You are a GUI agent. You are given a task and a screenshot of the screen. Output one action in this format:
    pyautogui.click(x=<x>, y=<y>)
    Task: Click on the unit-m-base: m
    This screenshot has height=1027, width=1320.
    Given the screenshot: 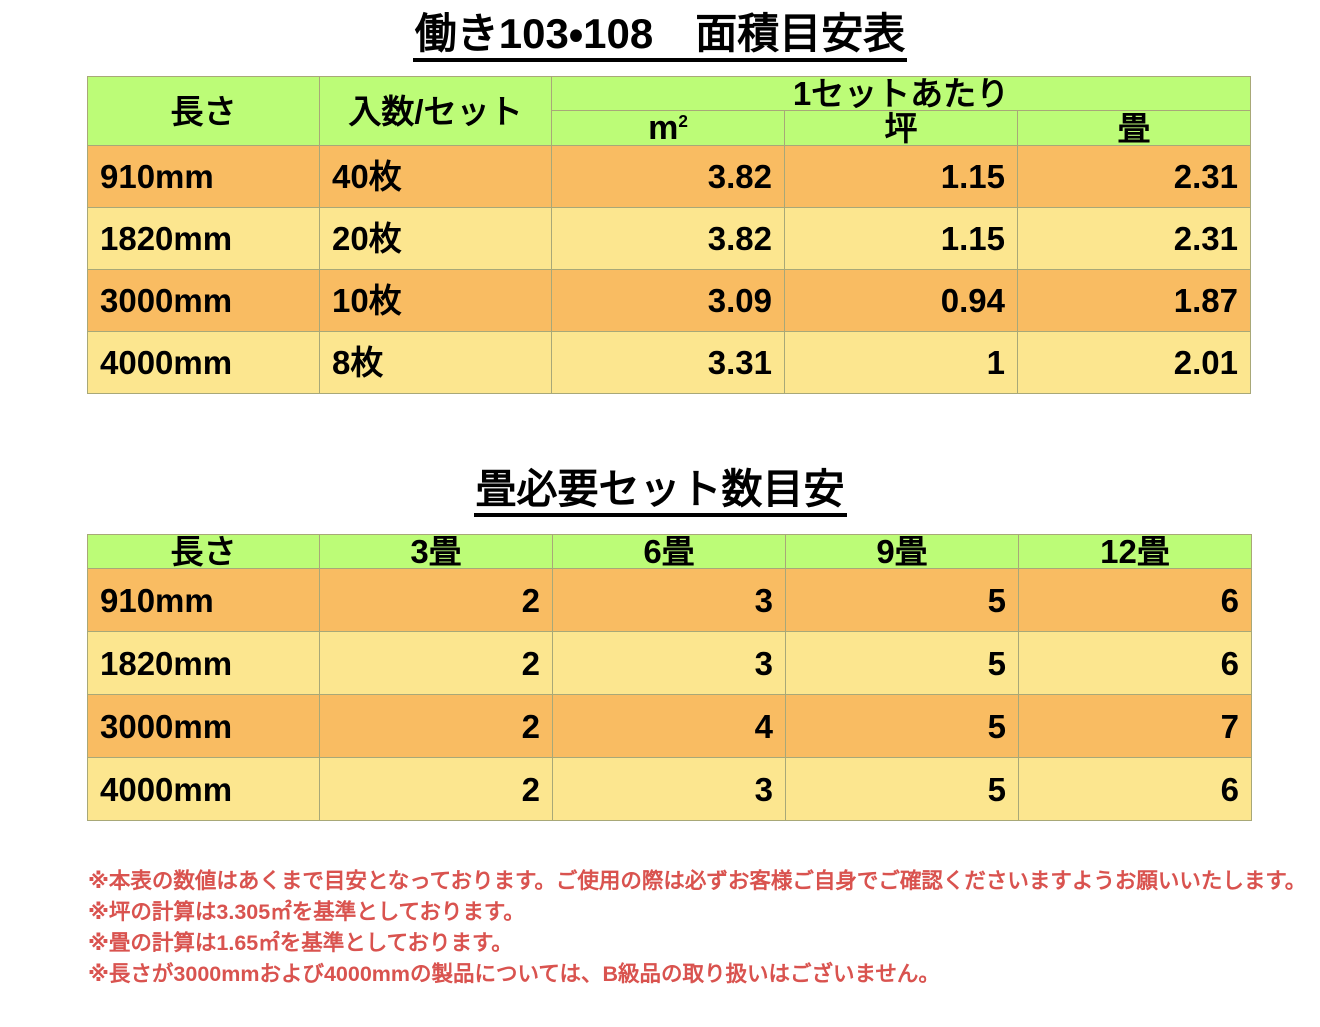 What is the action you would take?
    pyautogui.click(x=663, y=128)
    